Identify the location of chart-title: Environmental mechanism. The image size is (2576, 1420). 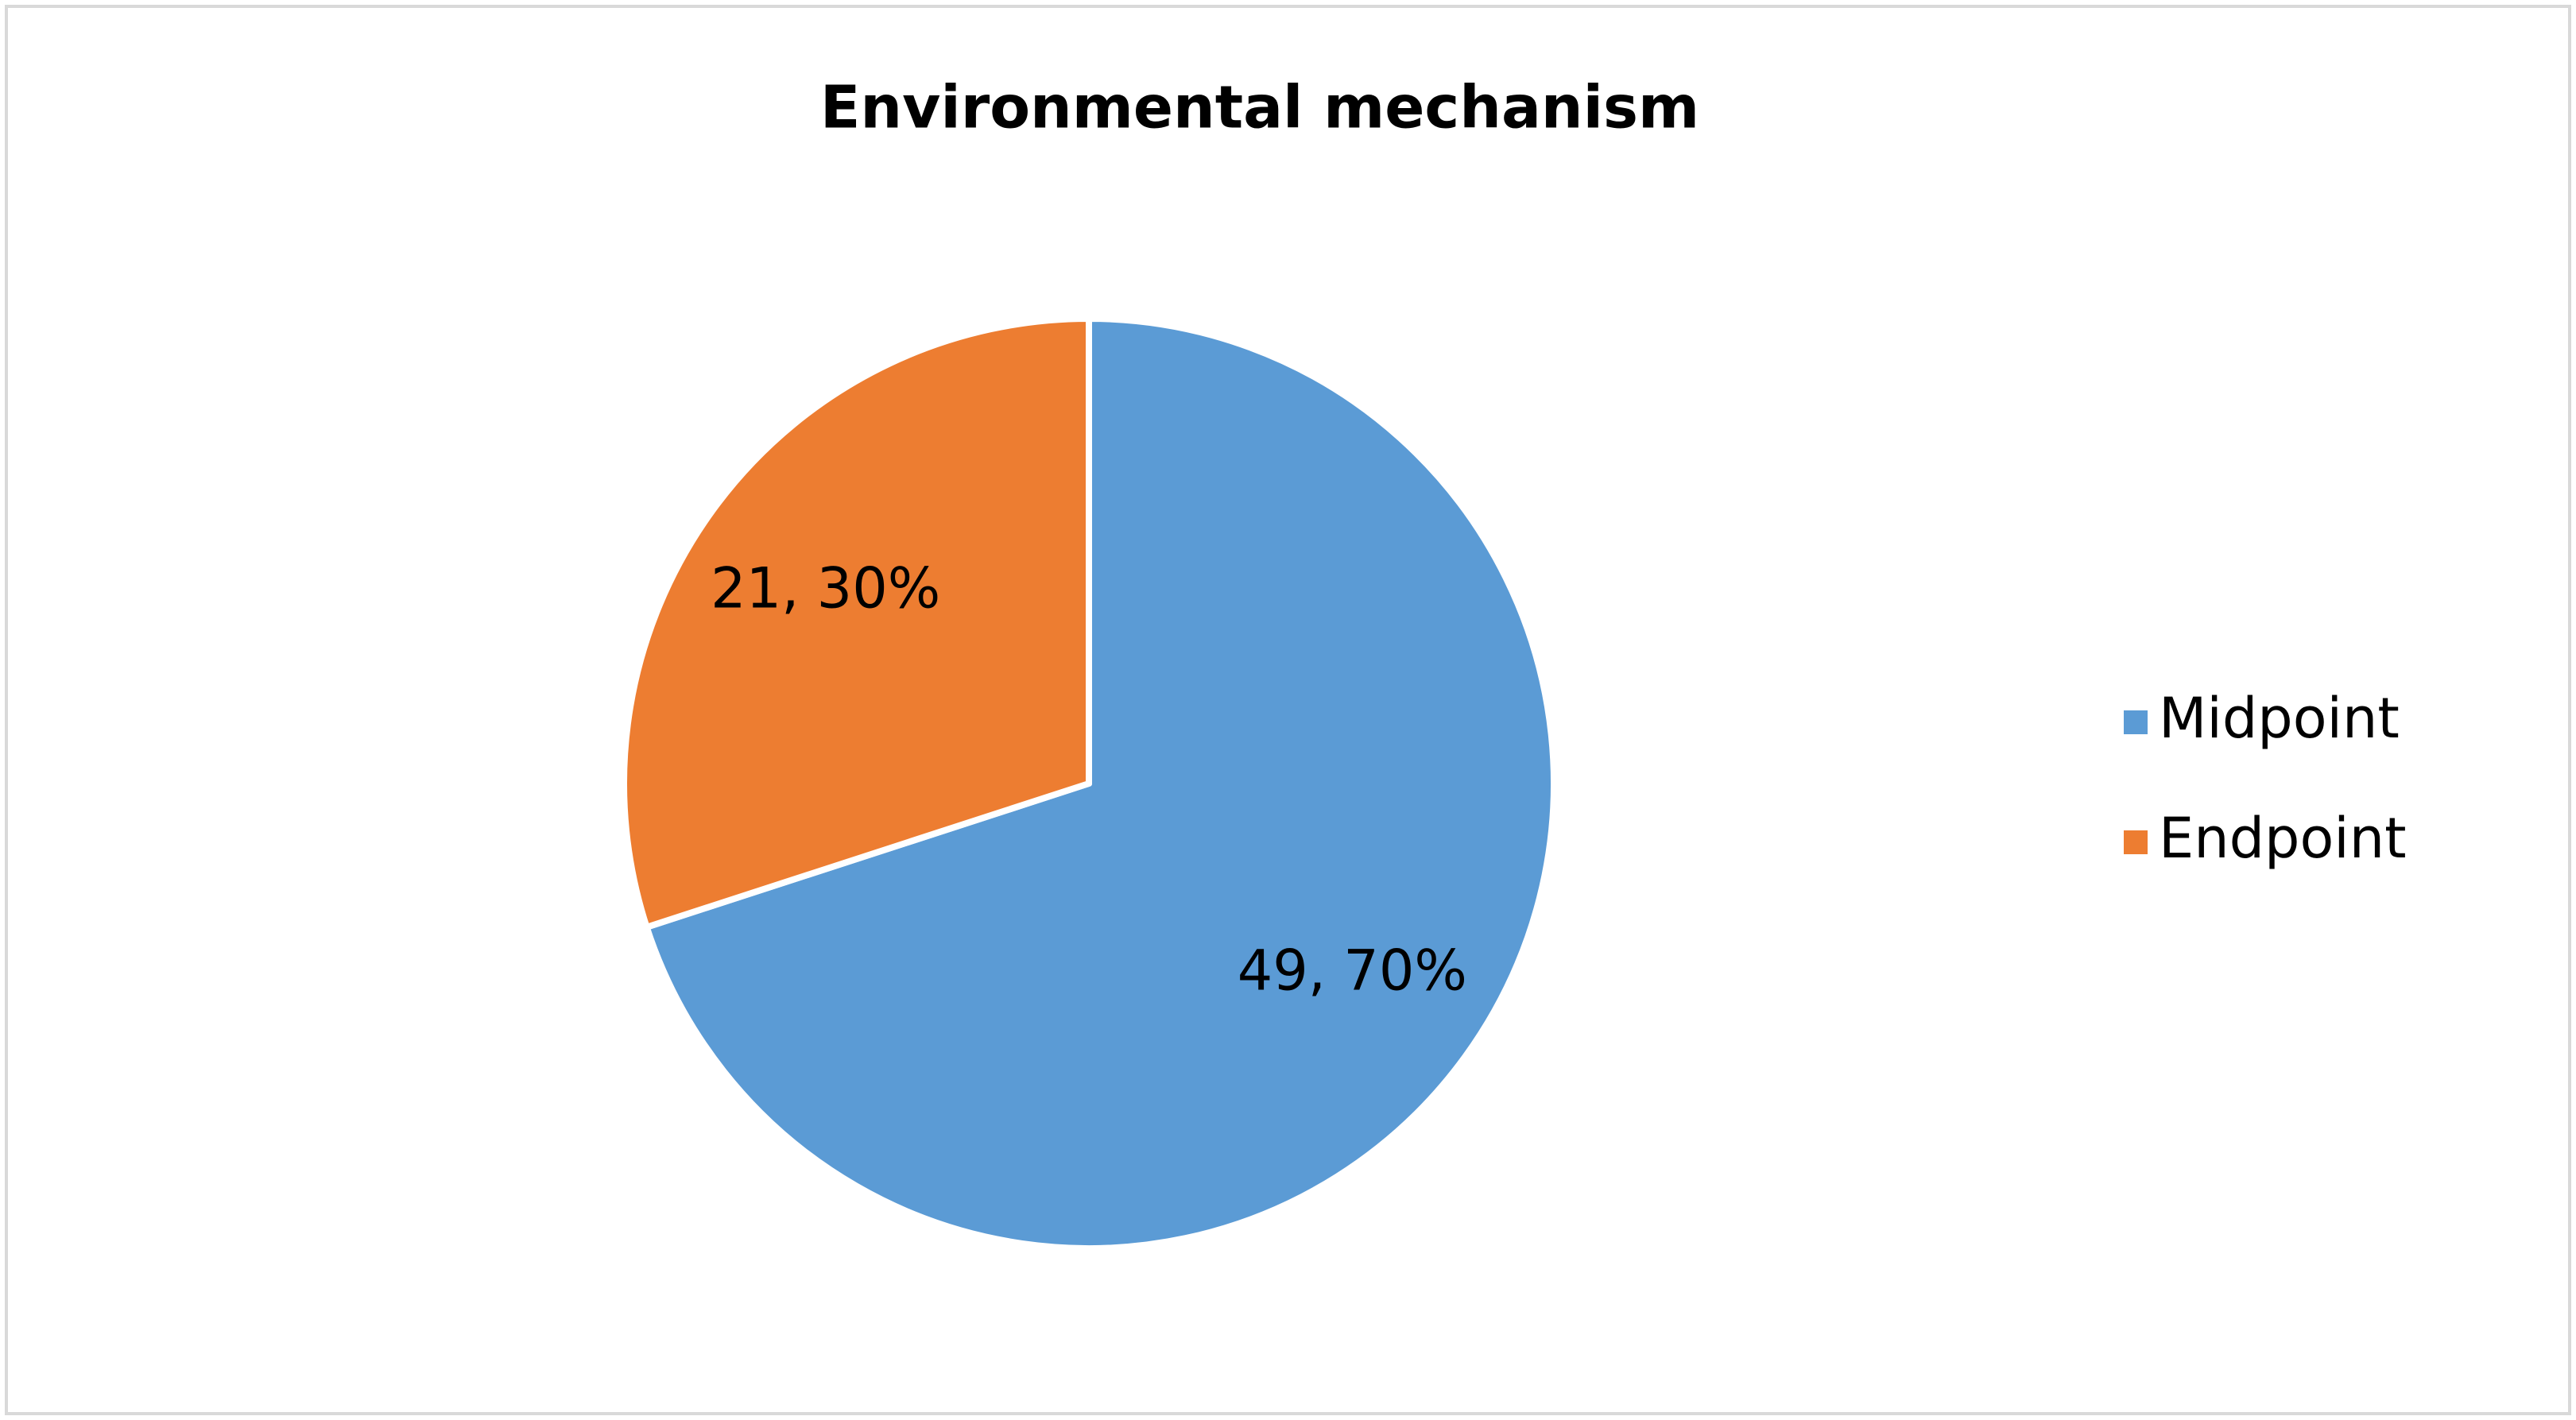
(1259, 108).